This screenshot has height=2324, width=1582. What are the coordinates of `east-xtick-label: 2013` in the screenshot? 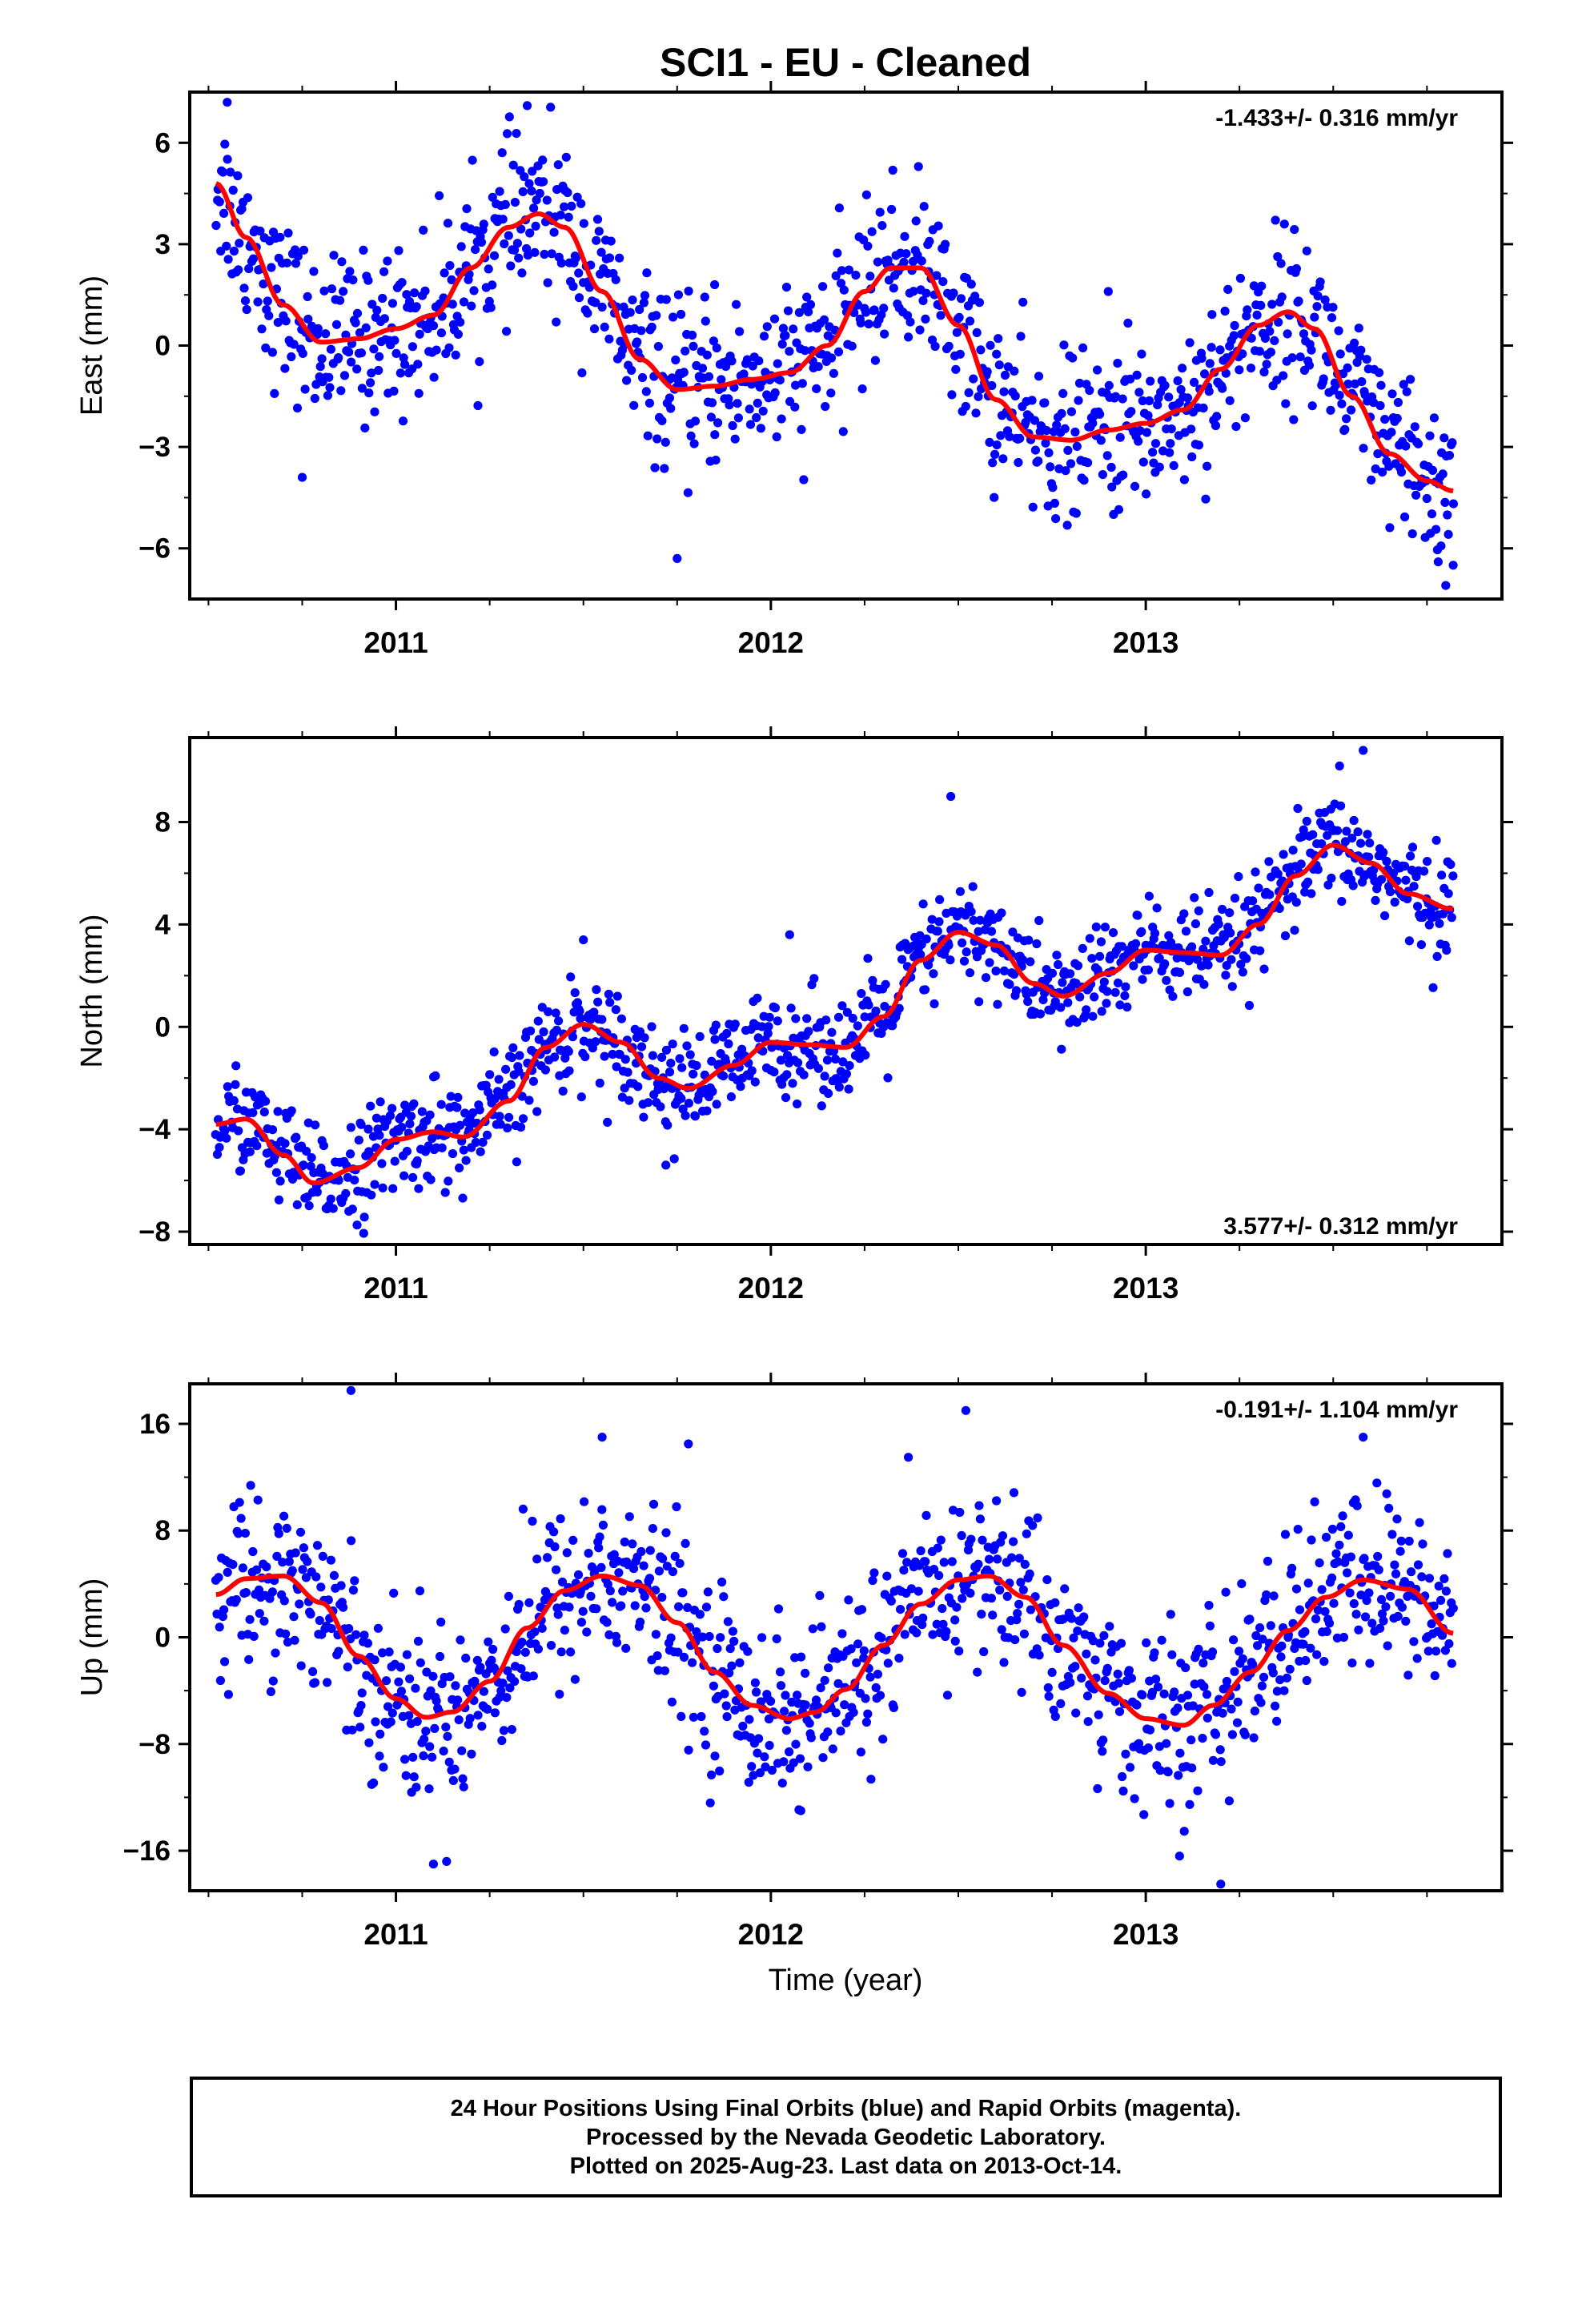 It's located at (1145, 642).